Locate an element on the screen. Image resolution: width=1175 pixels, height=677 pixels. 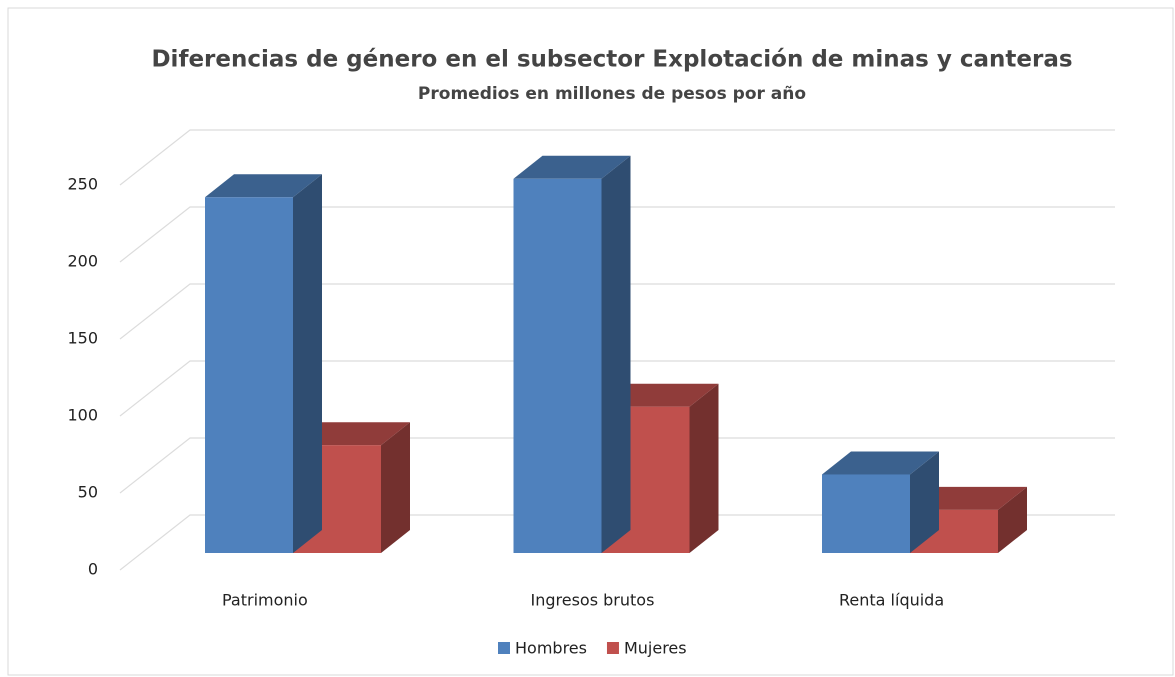
y-tick-label: 250 is located at coordinates (82, 184).